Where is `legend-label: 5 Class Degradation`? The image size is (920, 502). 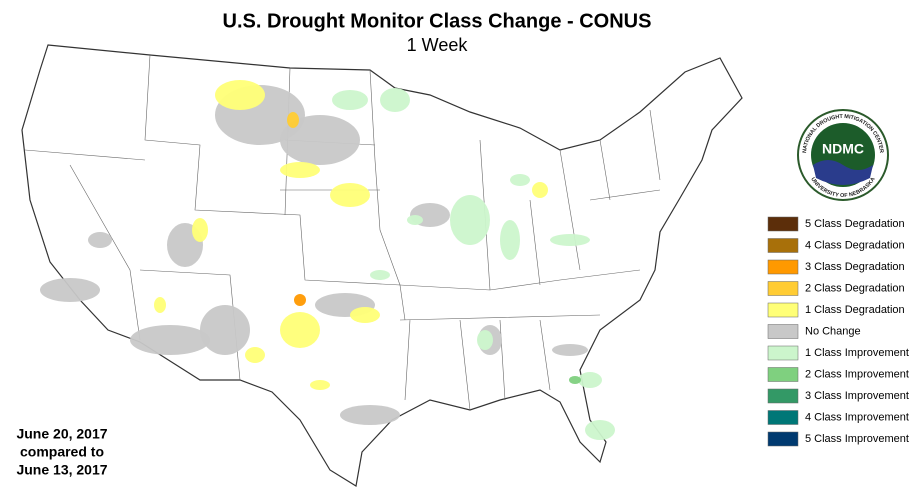
legend-label: 5 Class Degradation is located at coordinates (855, 224).